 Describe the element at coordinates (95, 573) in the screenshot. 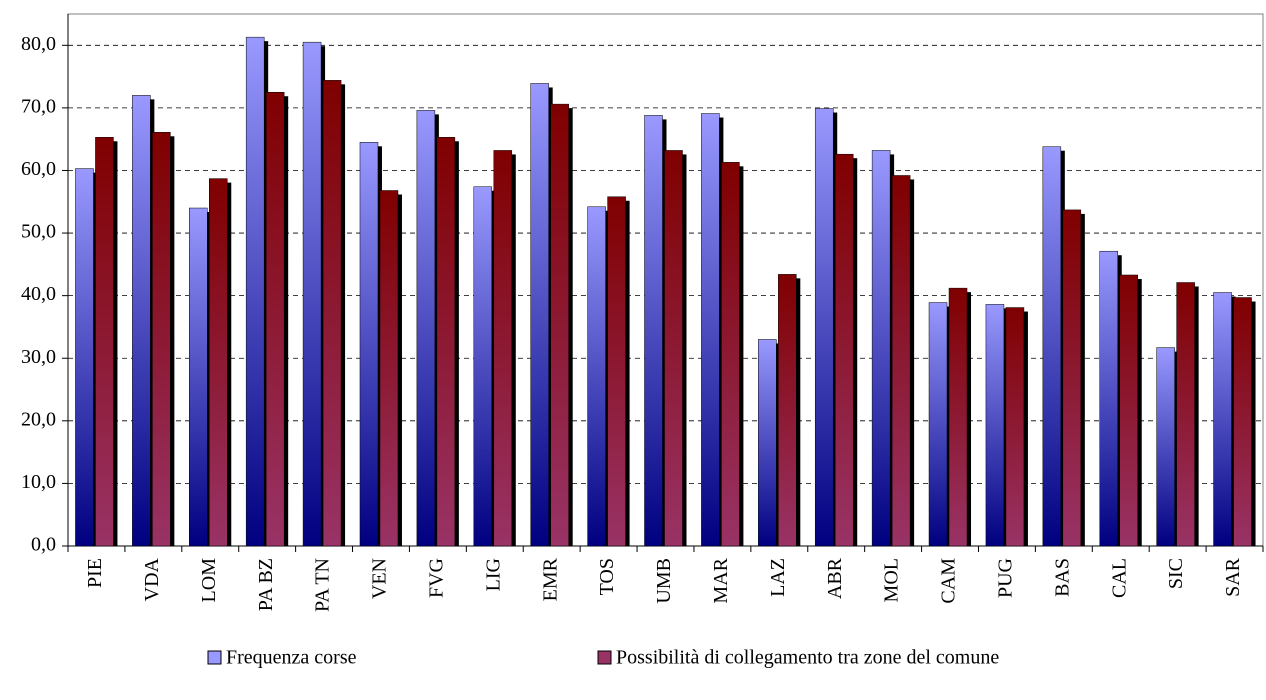

I see `x-tick-label: PIE` at that location.